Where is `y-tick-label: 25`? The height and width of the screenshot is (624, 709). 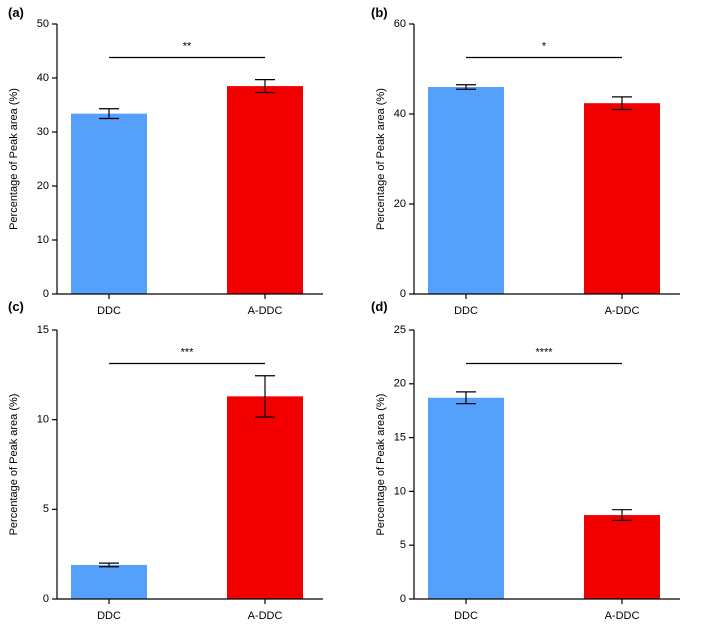
y-tick-label: 25 is located at coordinates (400, 330).